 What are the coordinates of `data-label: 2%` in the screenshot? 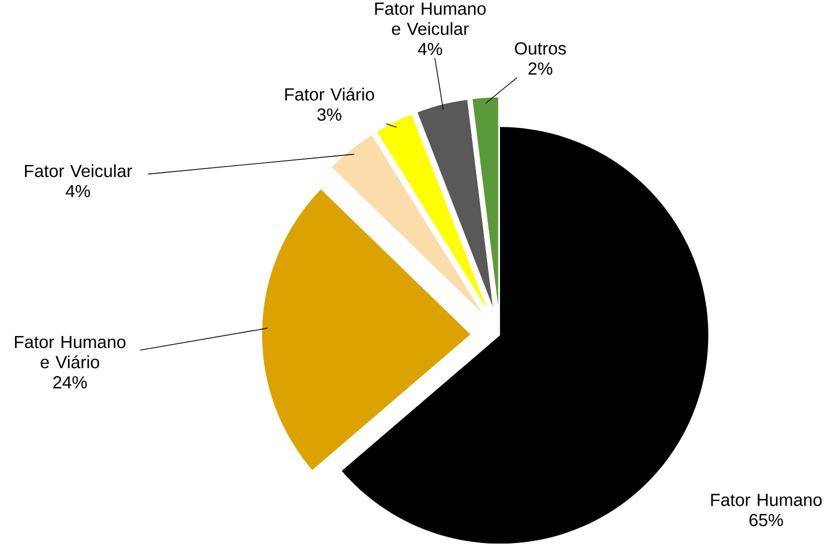 It's located at (540, 68).